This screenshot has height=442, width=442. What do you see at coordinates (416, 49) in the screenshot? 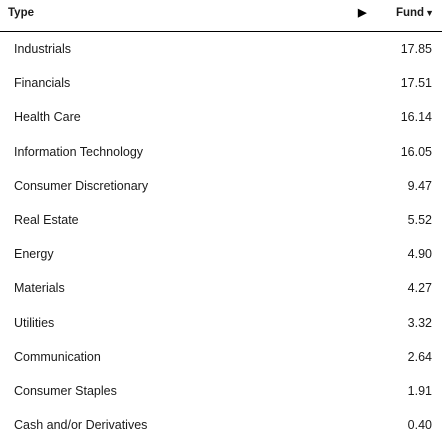
I see `fund-weight-value: 17.85` at bounding box center [416, 49].